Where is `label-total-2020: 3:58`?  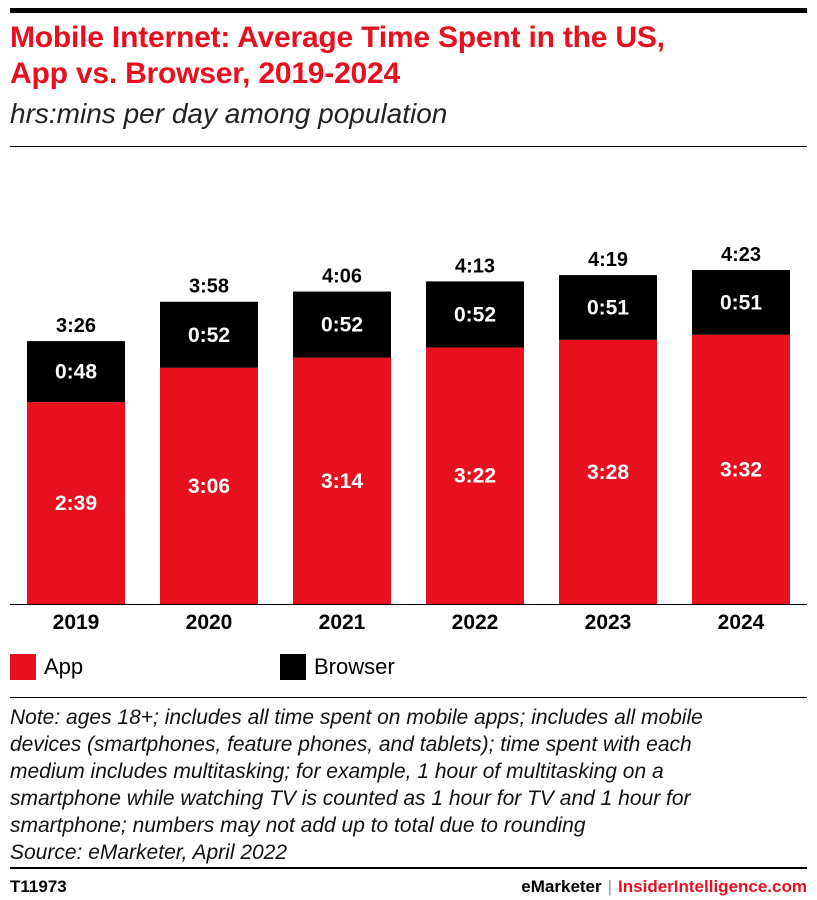 label-total-2020: 3:58 is located at coordinates (209, 287).